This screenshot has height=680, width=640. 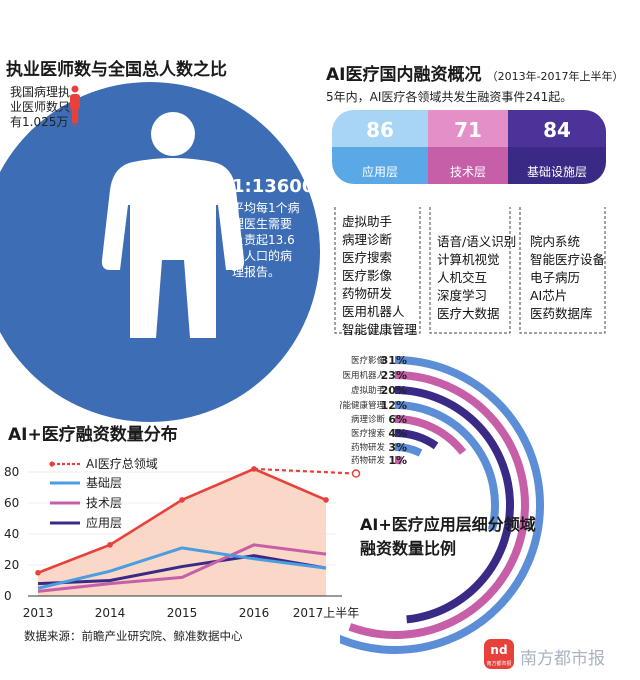 What do you see at coordinates (368, 419) in the screenshot?
I see `radial-category-label: 病理诊断` at bounding box center [368, 419].